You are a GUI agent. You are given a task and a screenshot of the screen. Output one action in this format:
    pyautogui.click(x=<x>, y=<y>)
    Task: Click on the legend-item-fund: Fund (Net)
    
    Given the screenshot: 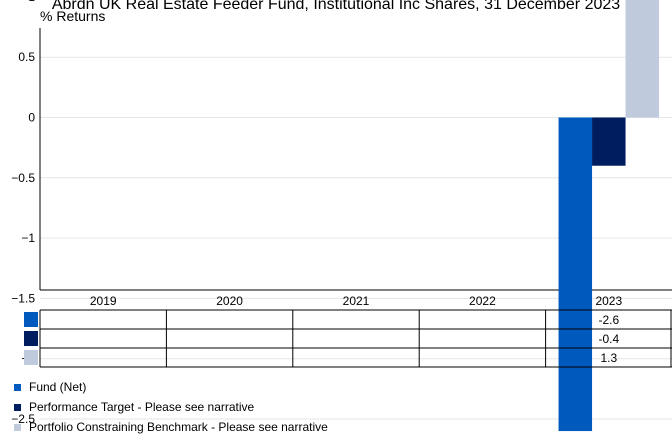 What is the action you would take?
    pyautogui.click(x=171, y=387)
    